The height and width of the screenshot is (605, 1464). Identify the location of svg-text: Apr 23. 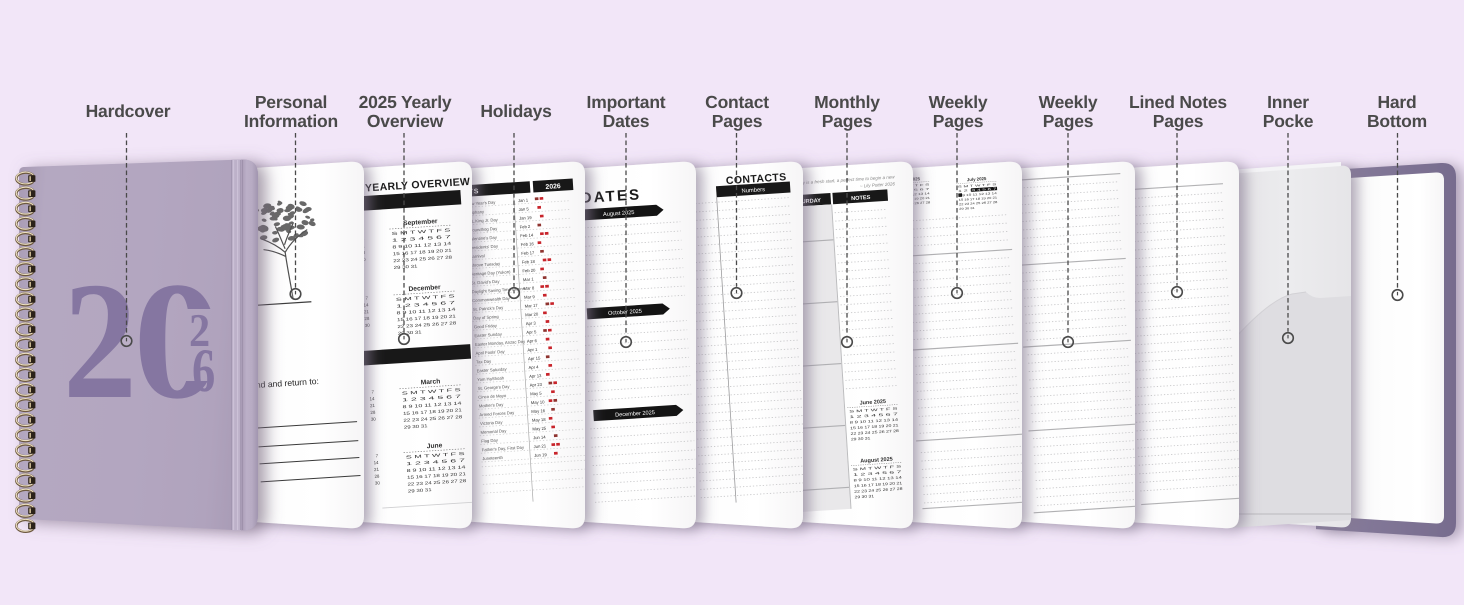
(535, 385).